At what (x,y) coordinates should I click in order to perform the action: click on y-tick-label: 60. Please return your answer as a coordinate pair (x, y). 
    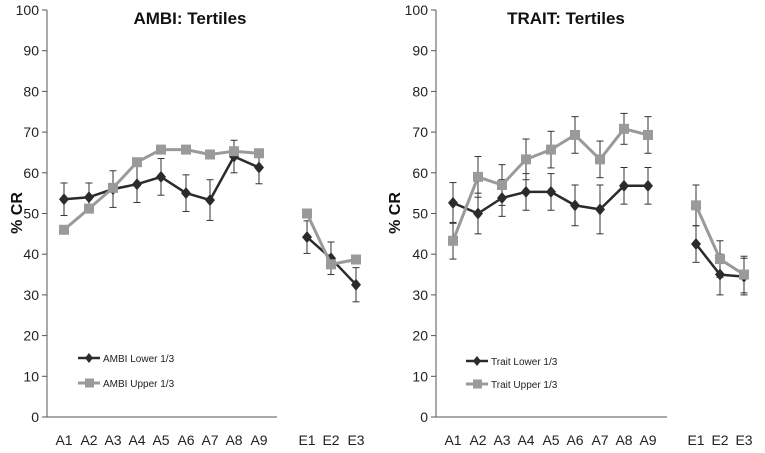
    Looking at the image, I should click on (31, 173).